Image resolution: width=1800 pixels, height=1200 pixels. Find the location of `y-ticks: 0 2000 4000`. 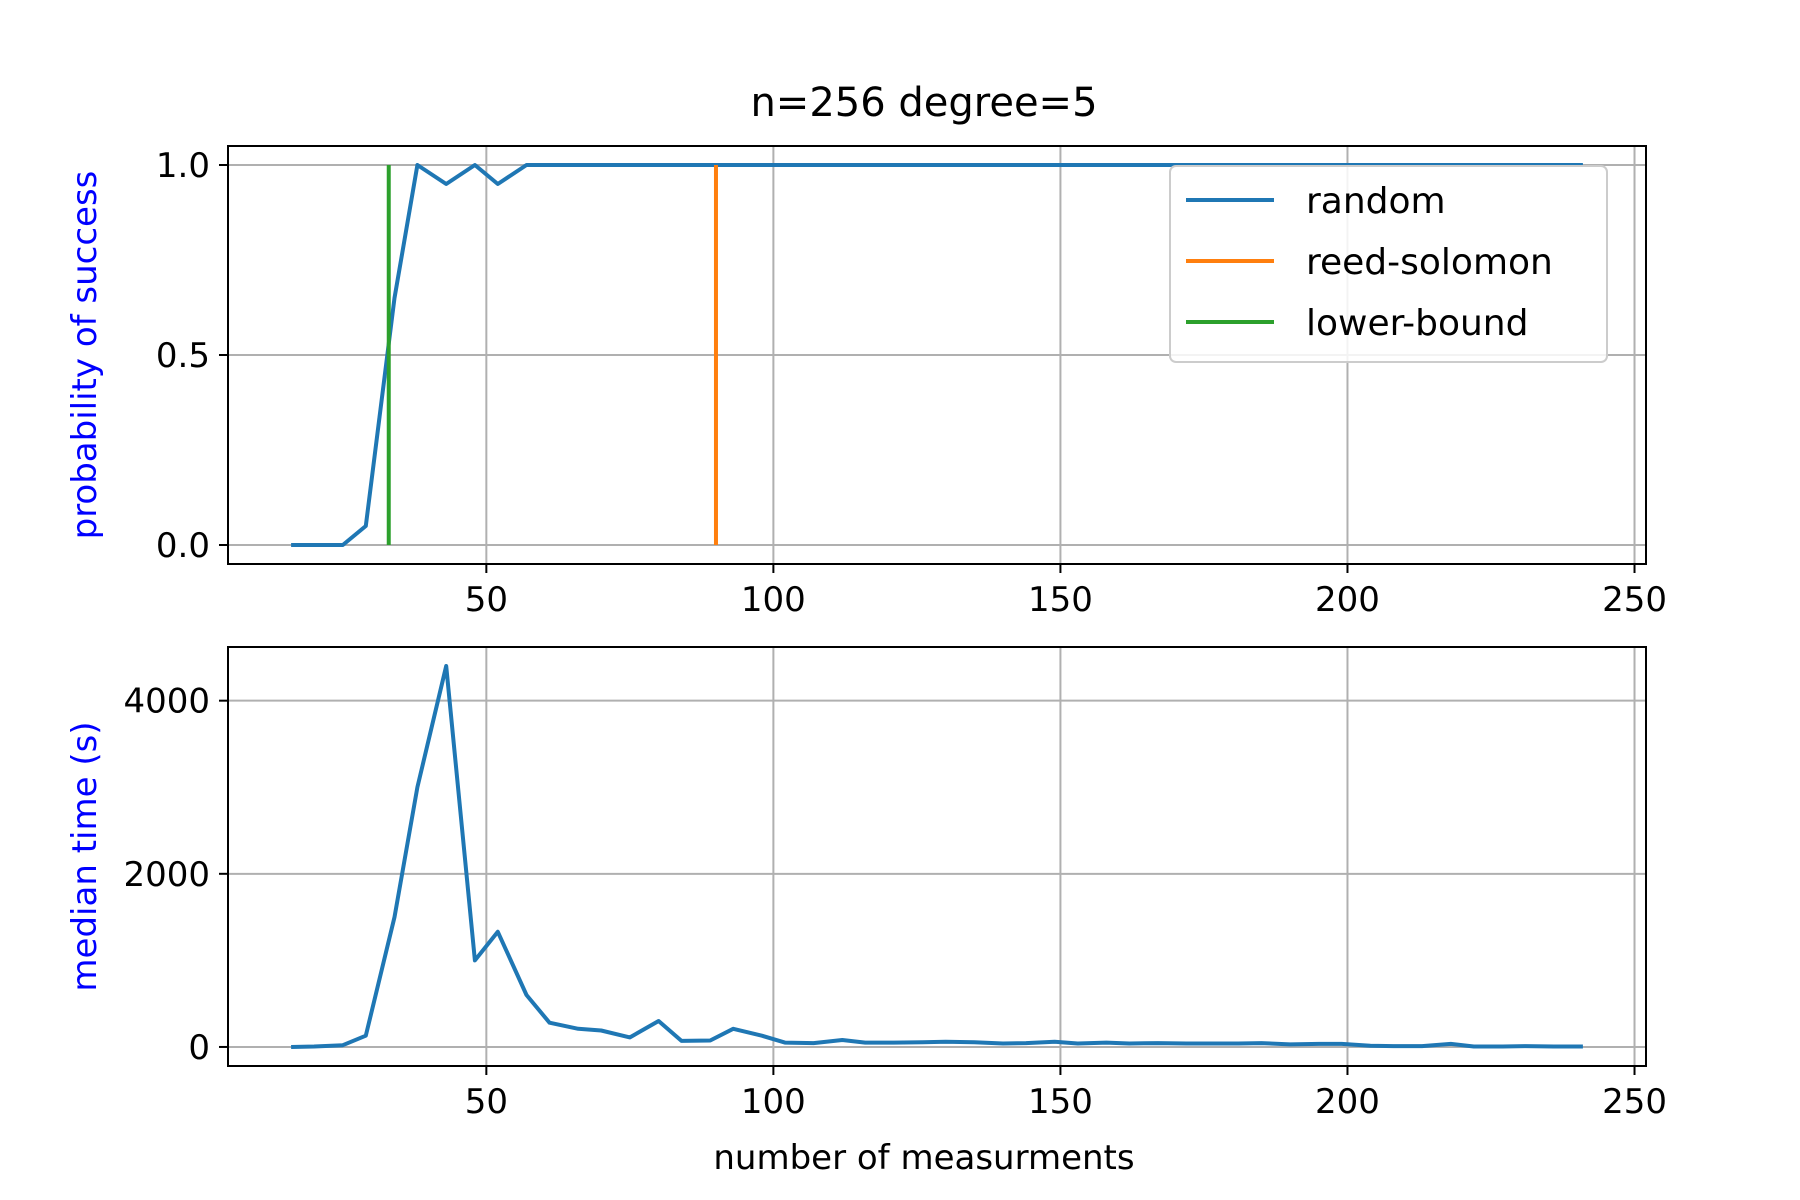

y-ticks: 0 2000 4000 is located at coordinates (175, 875).